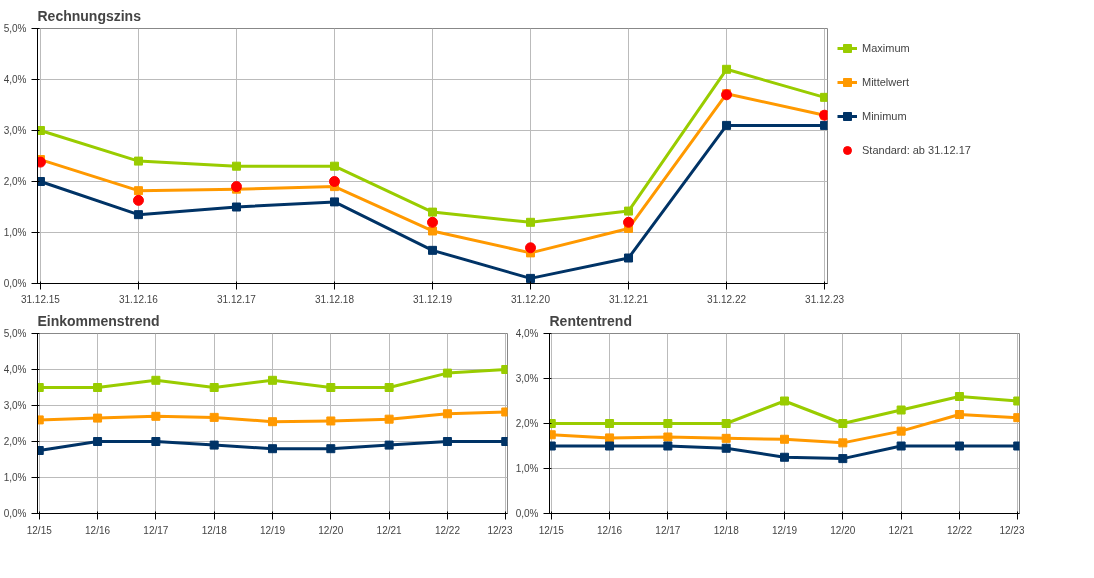  Describe the element at coordinates (89, 15) in the screenshot. I see `chart-title: Rechnungszins` at that location.